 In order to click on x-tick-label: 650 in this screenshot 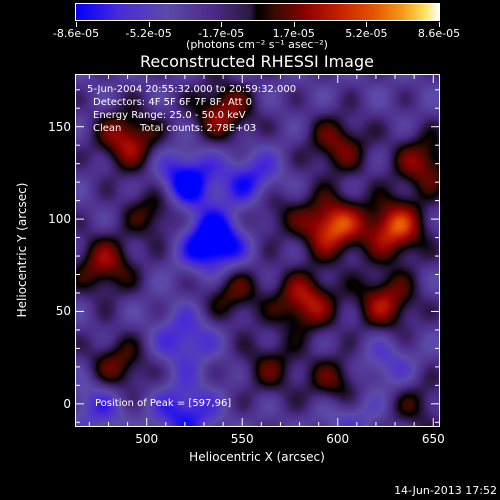, I will do `click(433, 439)`.